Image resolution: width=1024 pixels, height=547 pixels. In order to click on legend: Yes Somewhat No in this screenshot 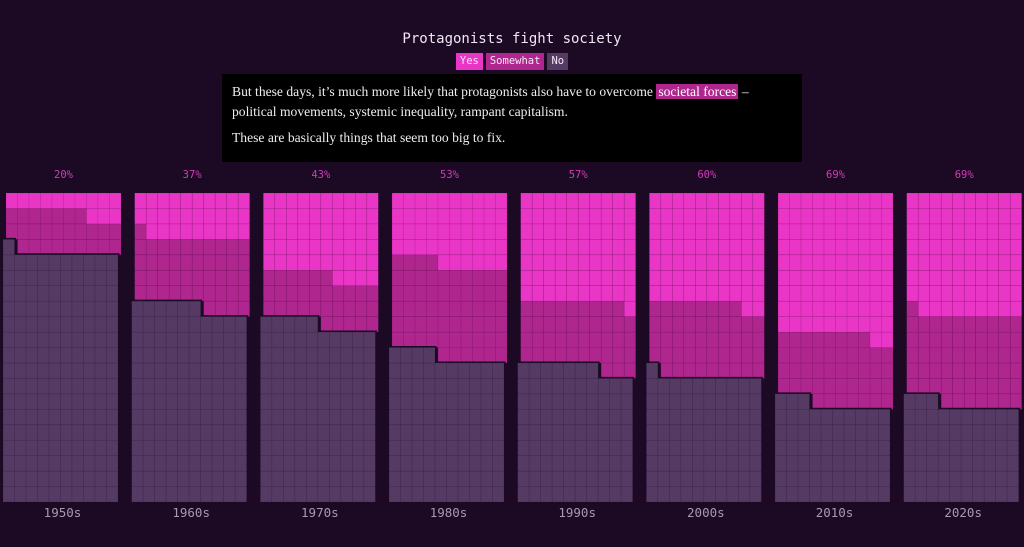, I will do `click(512, 61)`.